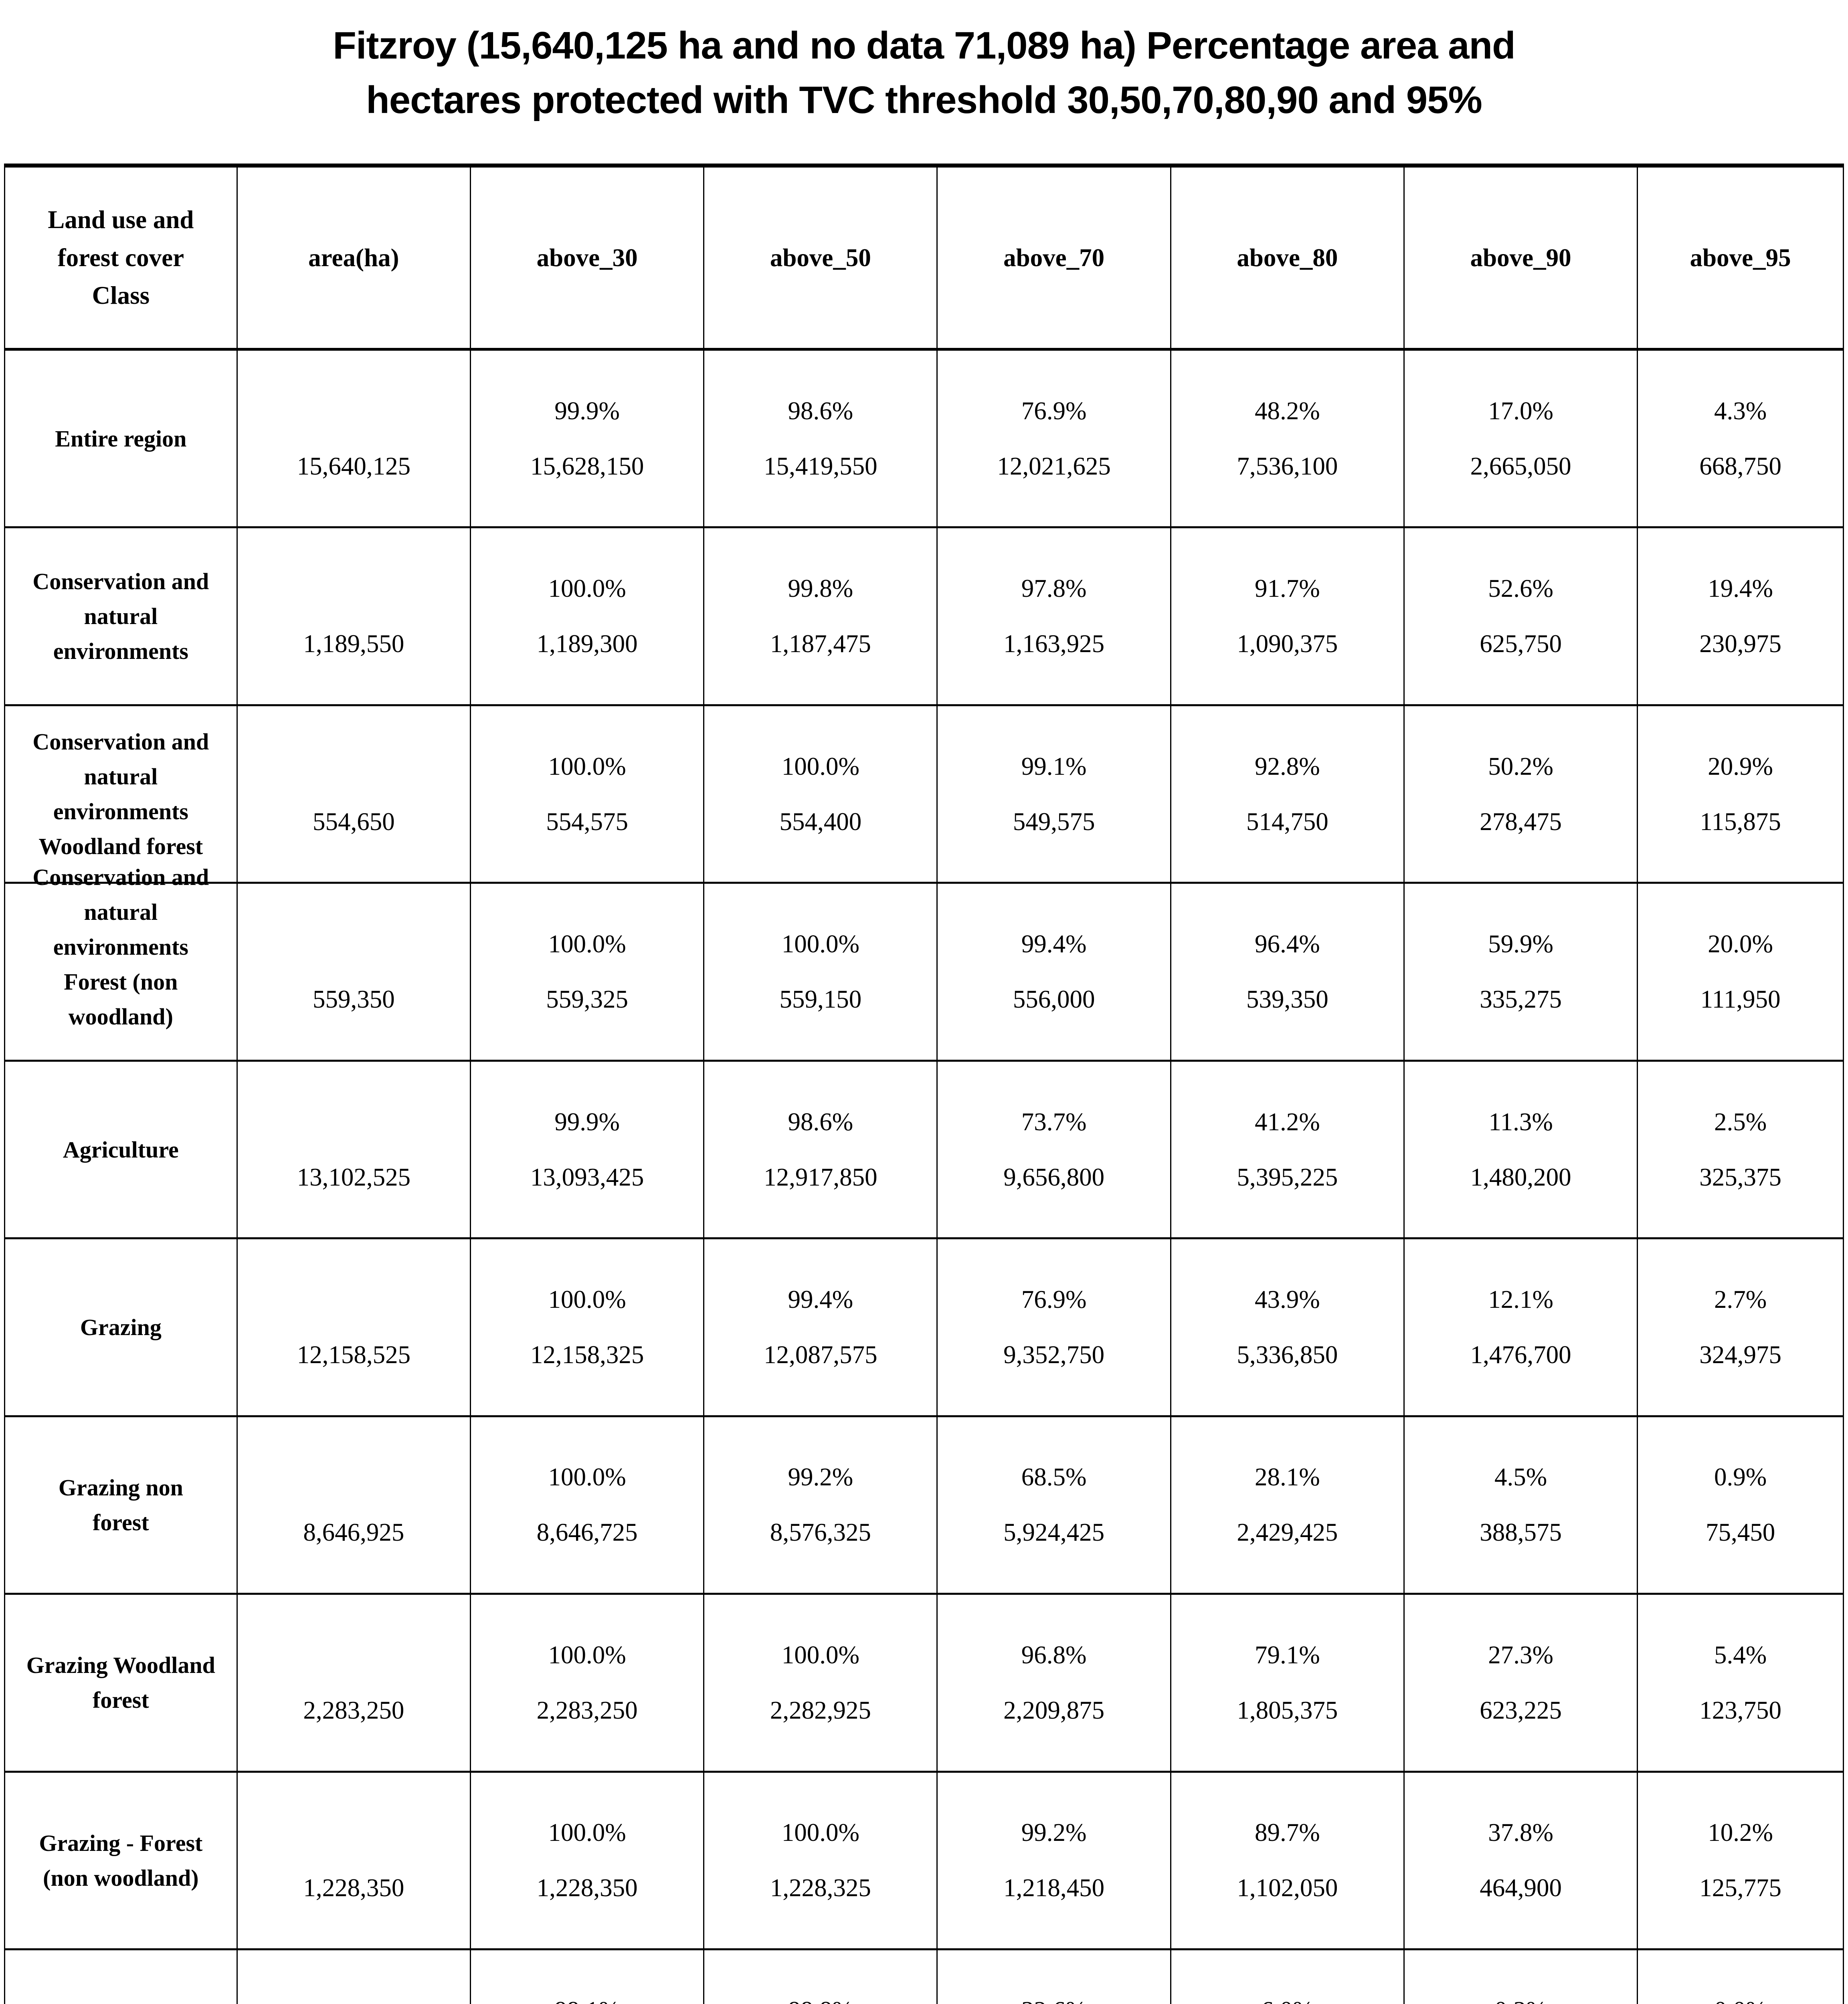 The width and height of the screenshot is (1848, 2004). I want to click on ha-value: 1,805,375, so click(1287, 1710).